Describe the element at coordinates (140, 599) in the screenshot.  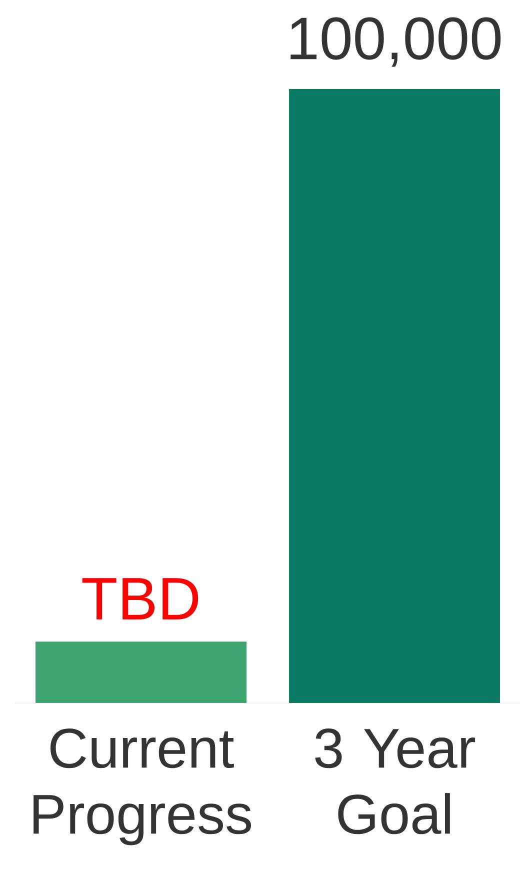
I see `data-label: TBD` at that location.